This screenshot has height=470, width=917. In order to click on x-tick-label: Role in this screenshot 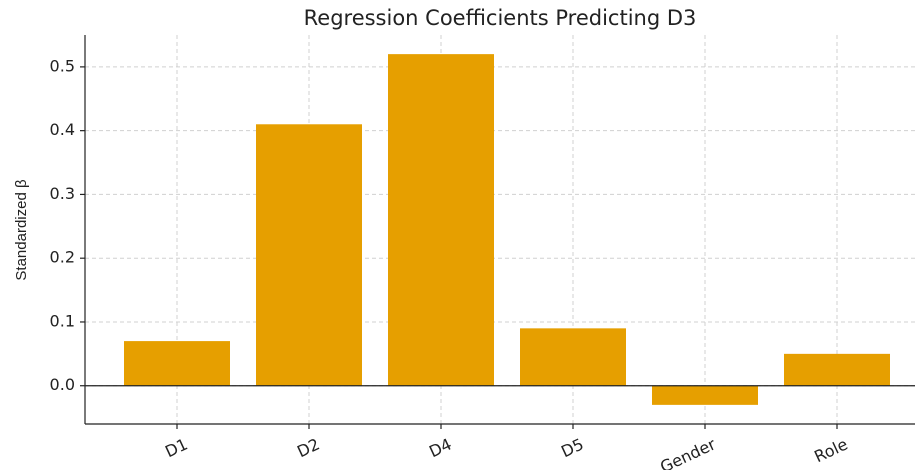, I will do `click(830, 450)`.